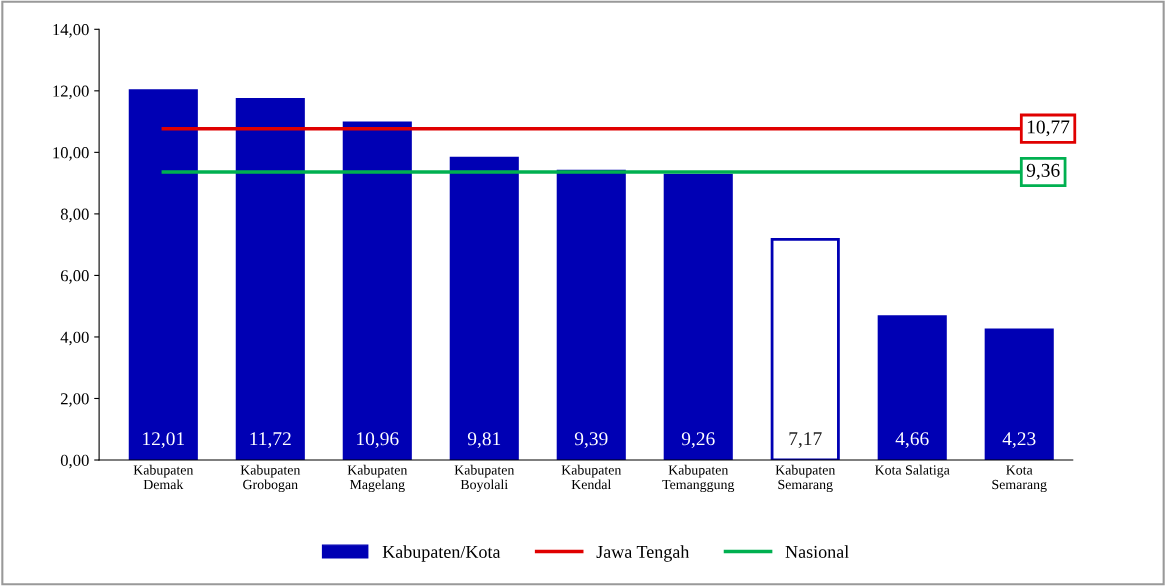  I want to click on data-label: 4,23, so click(1019, 440).